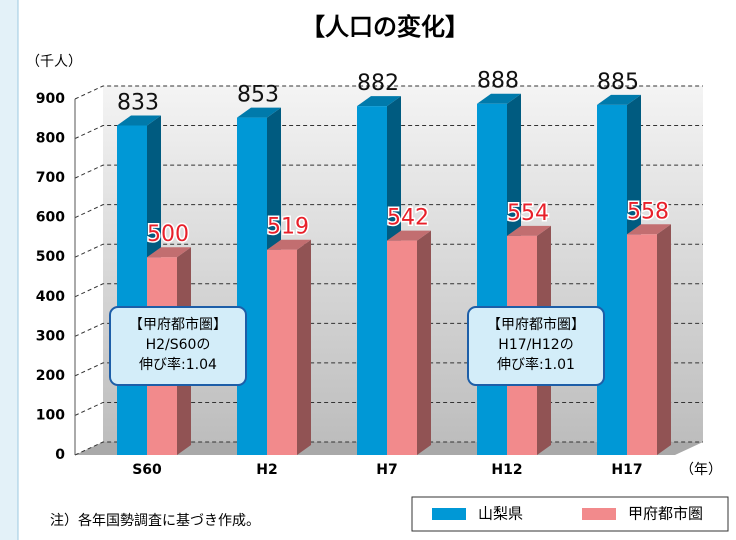 The height and width of the screenshot is (540, 736). Describe the element at coordinates (258, 95) in the screenshot. I see `value-label: 853` at that location.